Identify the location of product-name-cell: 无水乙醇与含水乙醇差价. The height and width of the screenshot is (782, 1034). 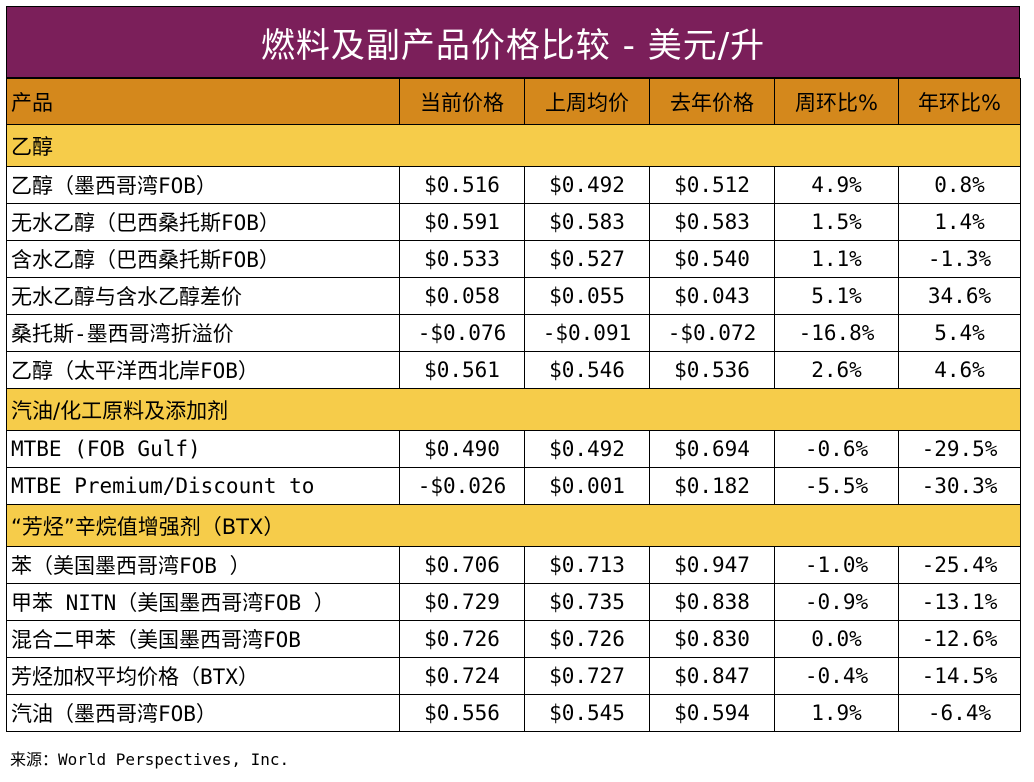
(203, 296).